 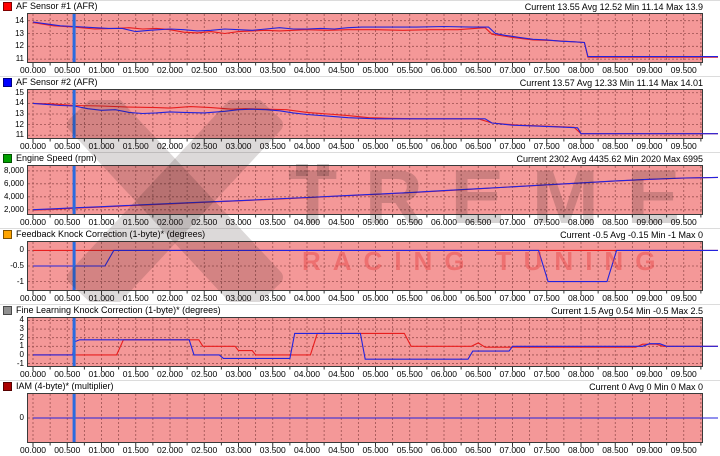 What do you see at coordinates (13, 113) in the screenshot?
I see `y-axis-labels: 15 14 13 12 11` at bounding box center [13, 113].